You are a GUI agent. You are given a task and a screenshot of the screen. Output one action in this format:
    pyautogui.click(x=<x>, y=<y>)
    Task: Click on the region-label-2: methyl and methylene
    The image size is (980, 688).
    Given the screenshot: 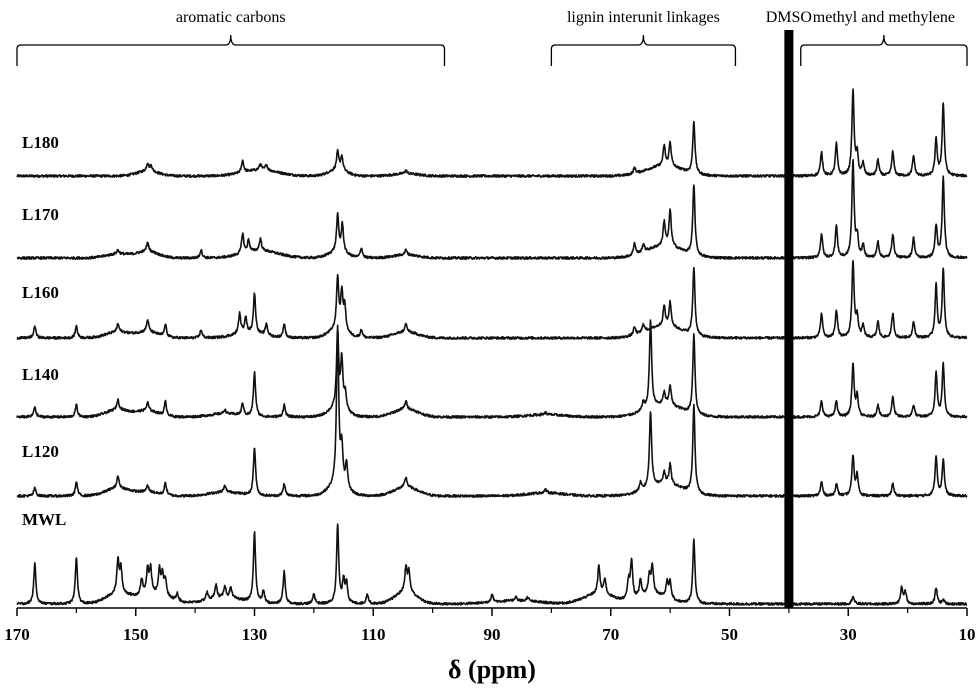 What is the action you would take?
    pyautogui.click(x=884, y=17)
    